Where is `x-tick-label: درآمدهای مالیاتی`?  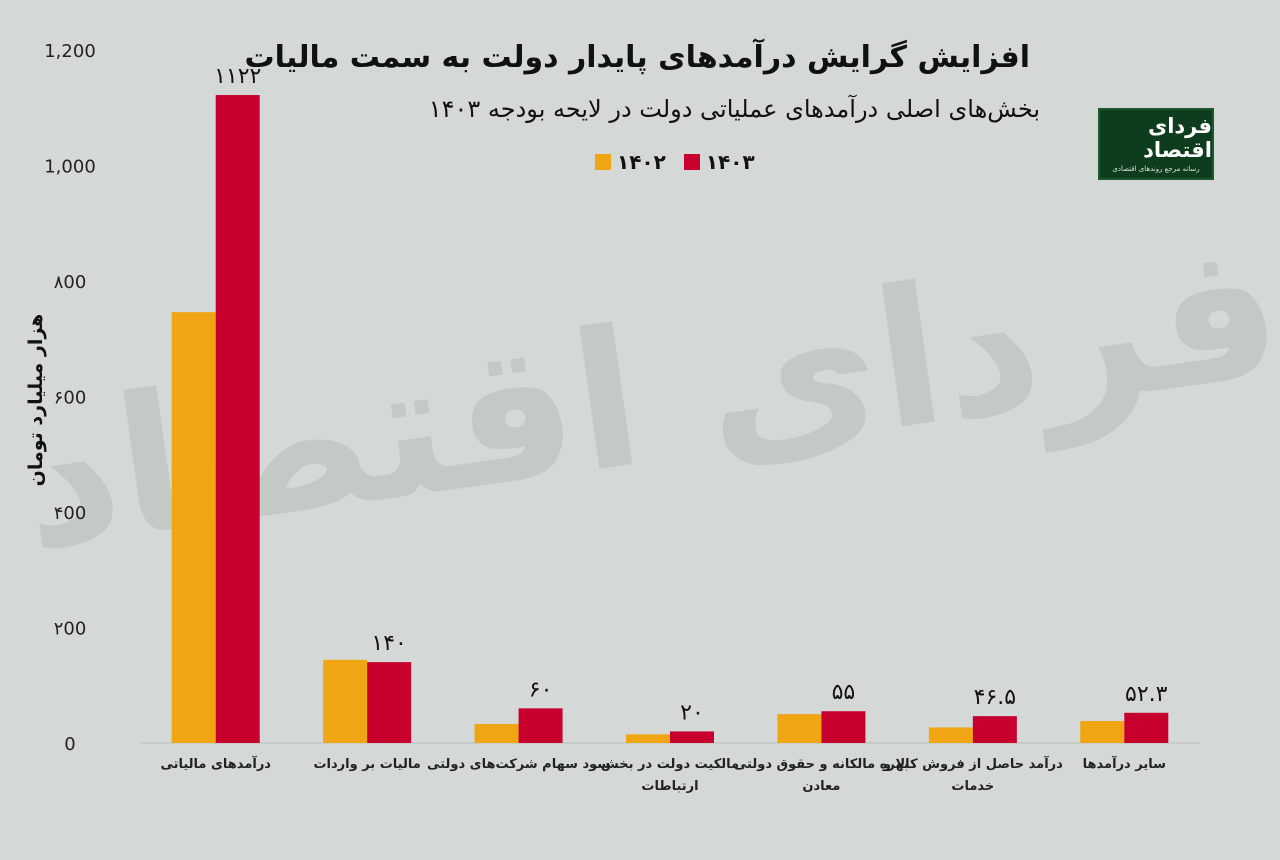
x-tick-label: درآمدهای مالیاتی is located at coordinates (215, 763).